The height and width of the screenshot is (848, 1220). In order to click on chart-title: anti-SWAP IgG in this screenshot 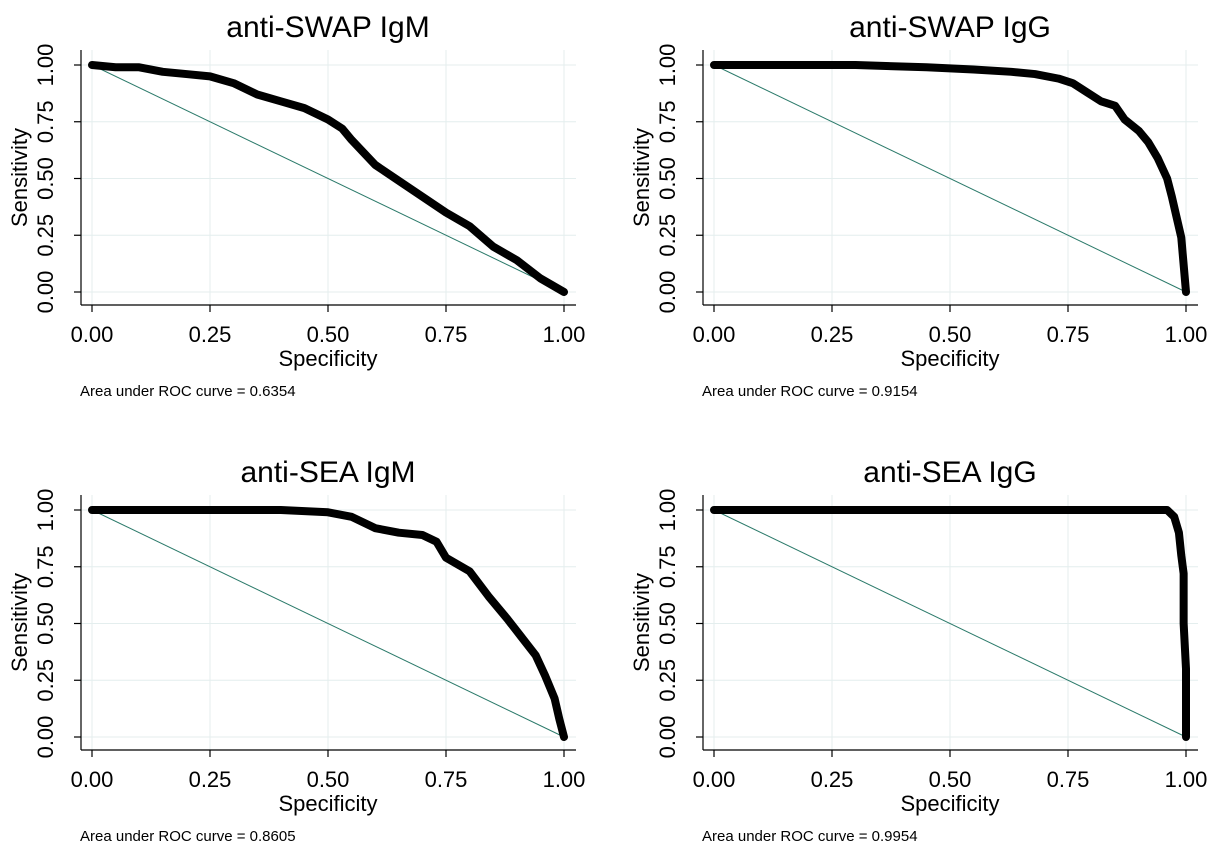, I will do `click(950, 27)`.